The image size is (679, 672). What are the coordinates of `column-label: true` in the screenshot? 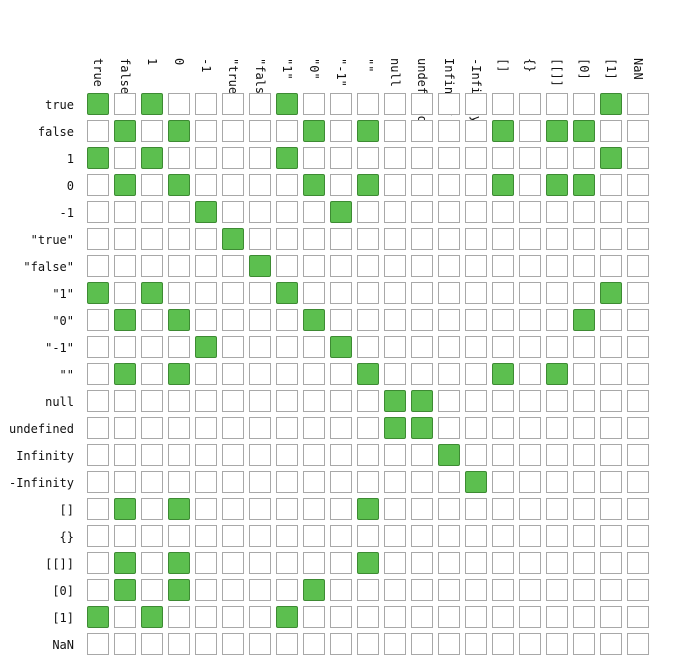 It's located at (98, 72).